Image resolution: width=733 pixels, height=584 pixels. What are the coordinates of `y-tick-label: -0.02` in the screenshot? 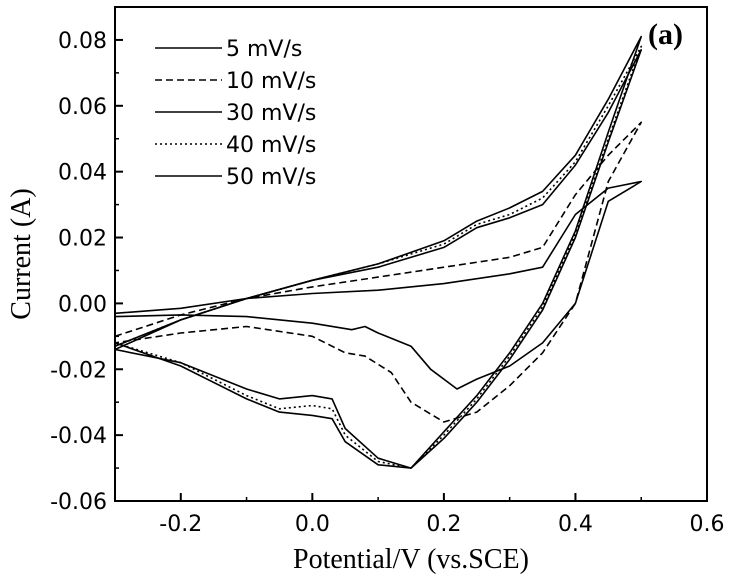 It's located at (78, 370).